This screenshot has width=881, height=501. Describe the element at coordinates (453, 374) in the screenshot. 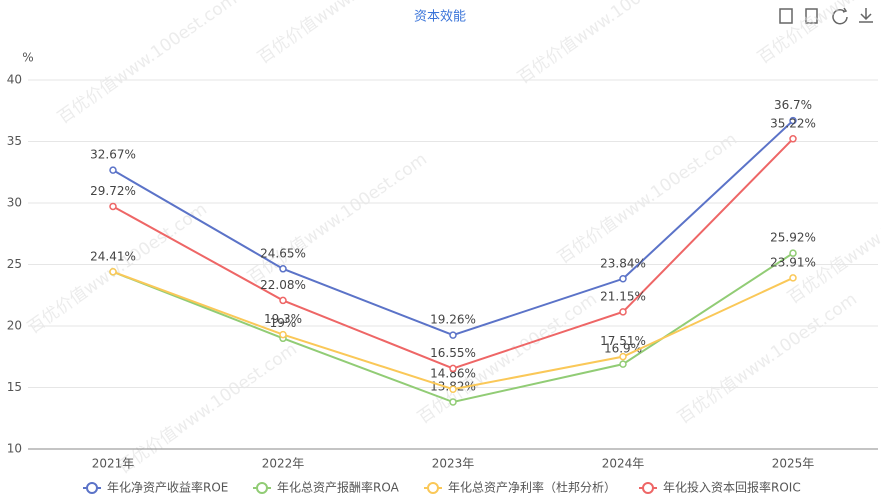

I see `value-label: 14.86%` at that location.